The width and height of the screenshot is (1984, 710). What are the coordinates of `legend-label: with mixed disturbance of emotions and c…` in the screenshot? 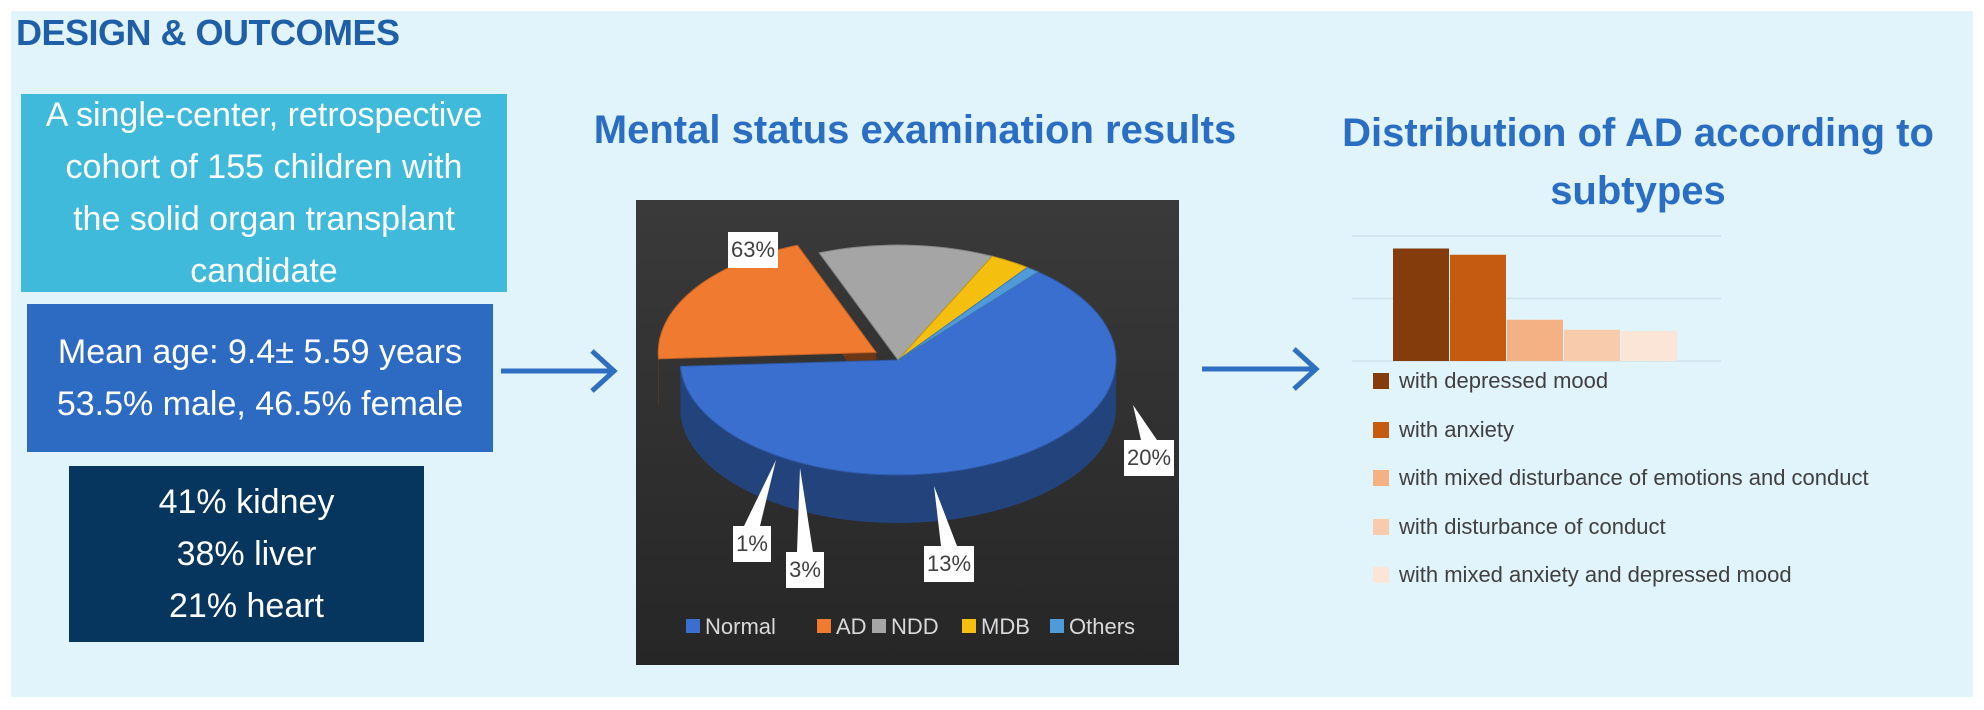 It's located at (1634, 477).